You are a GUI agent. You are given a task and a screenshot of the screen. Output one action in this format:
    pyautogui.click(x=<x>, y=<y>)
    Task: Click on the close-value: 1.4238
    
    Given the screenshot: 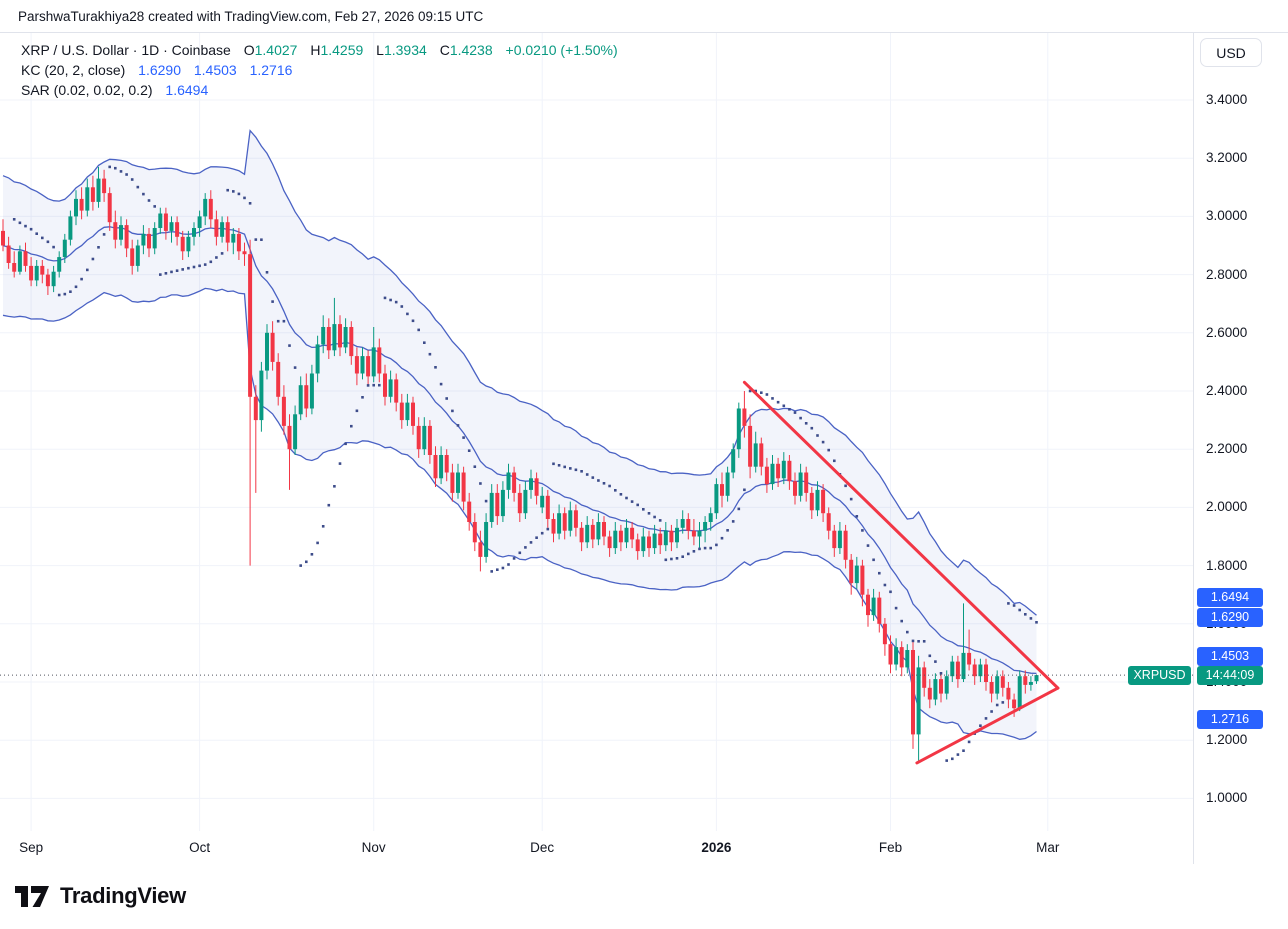 What is the action you would take?
    pyautogui.click(x=471, y=50)
    